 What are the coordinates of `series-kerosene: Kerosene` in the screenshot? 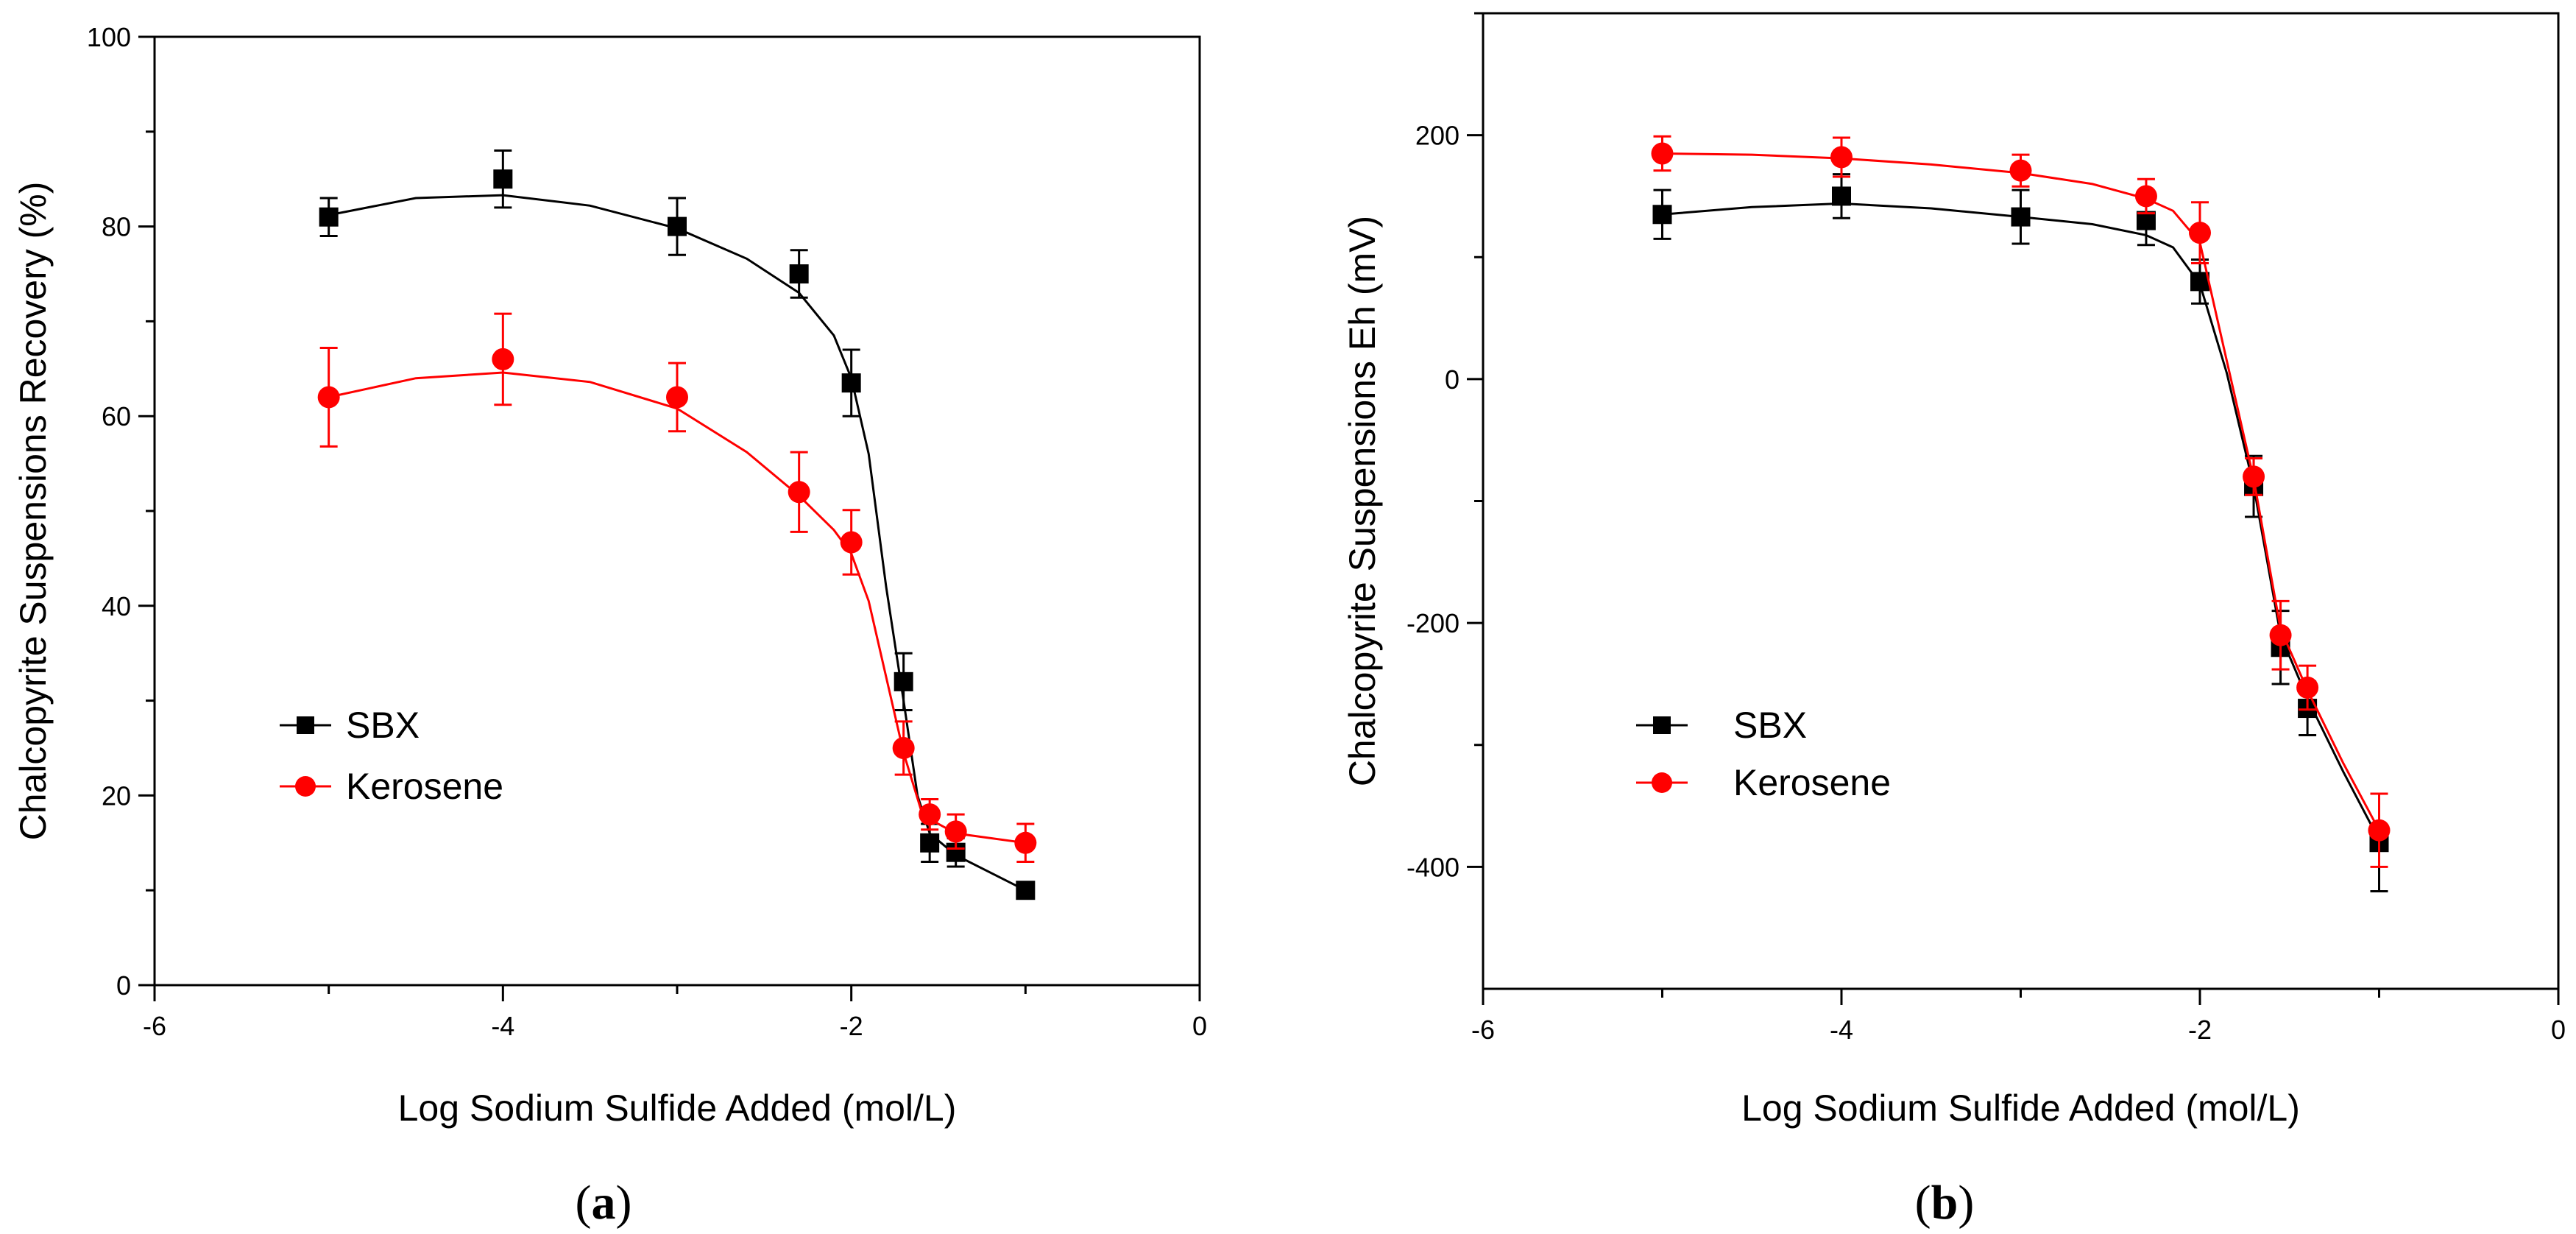 It's located at (658, 588).